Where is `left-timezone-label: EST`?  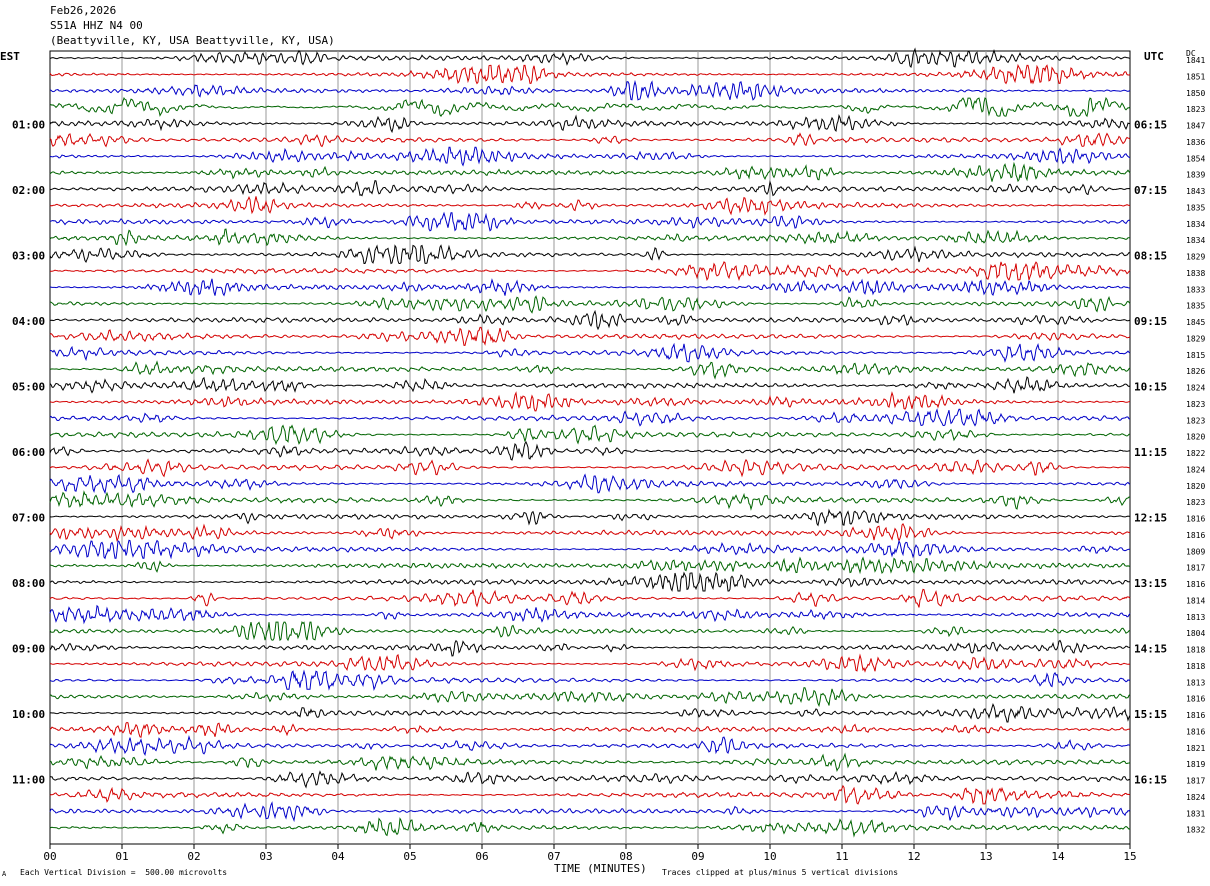 left-timezone-label: EST is located at coordinates (10, 56).